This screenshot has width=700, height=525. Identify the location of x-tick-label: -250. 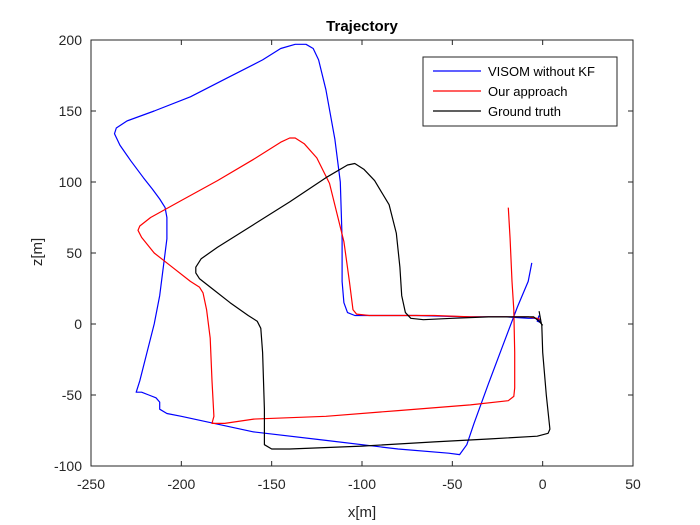
(91, 484).